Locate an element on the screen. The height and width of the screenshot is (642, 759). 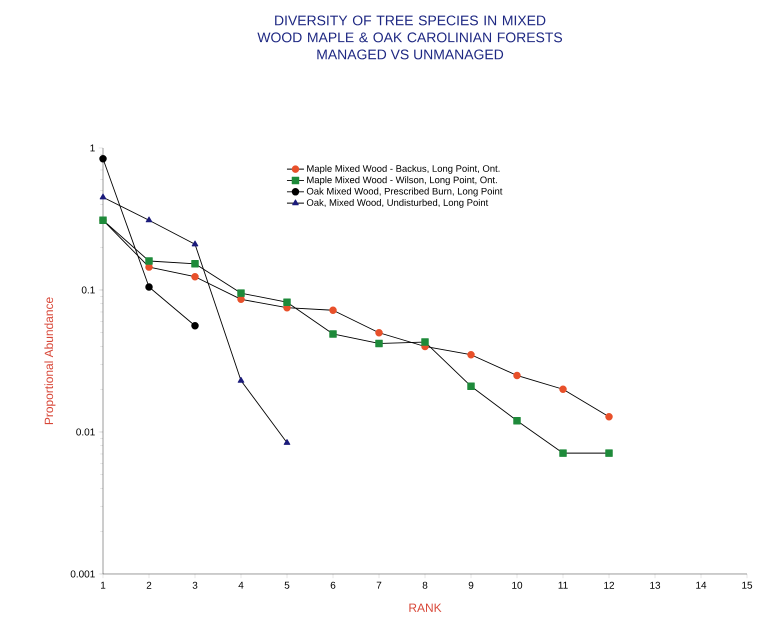
x-axis-title: RANK is located at coordinates (425, 608).